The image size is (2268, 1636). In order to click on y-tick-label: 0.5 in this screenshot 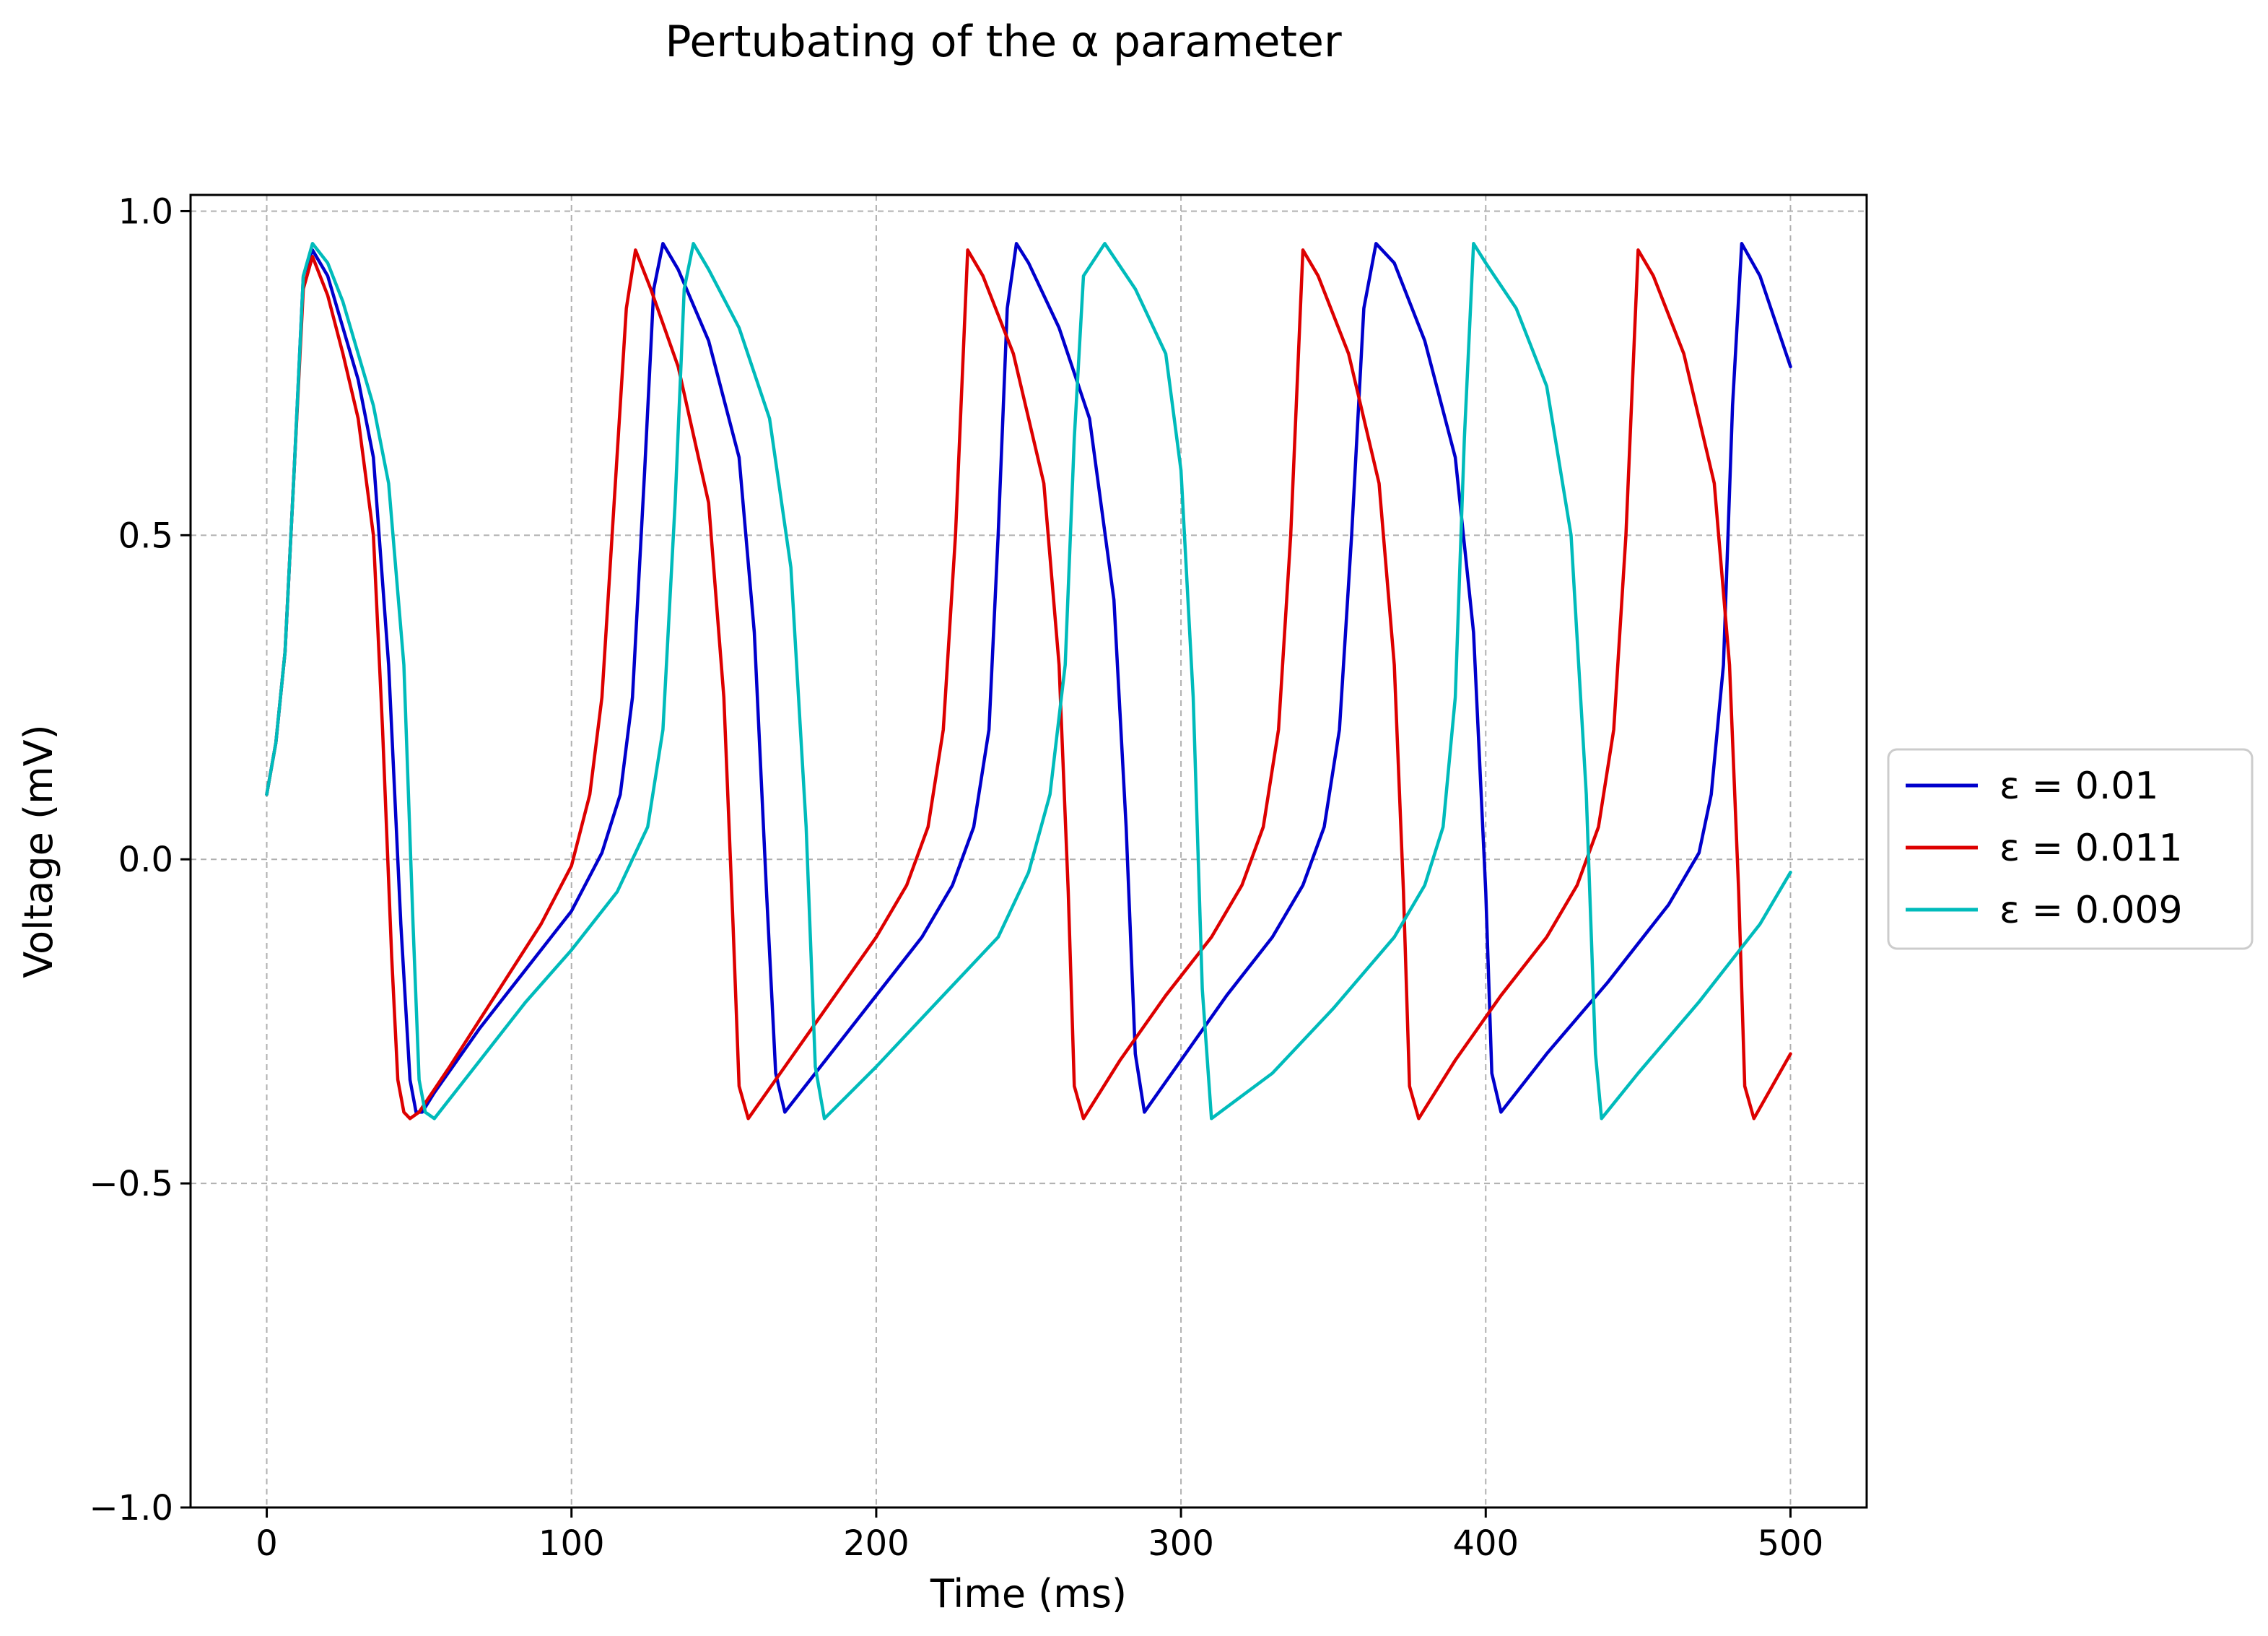, I will do `click(145, 535)`.